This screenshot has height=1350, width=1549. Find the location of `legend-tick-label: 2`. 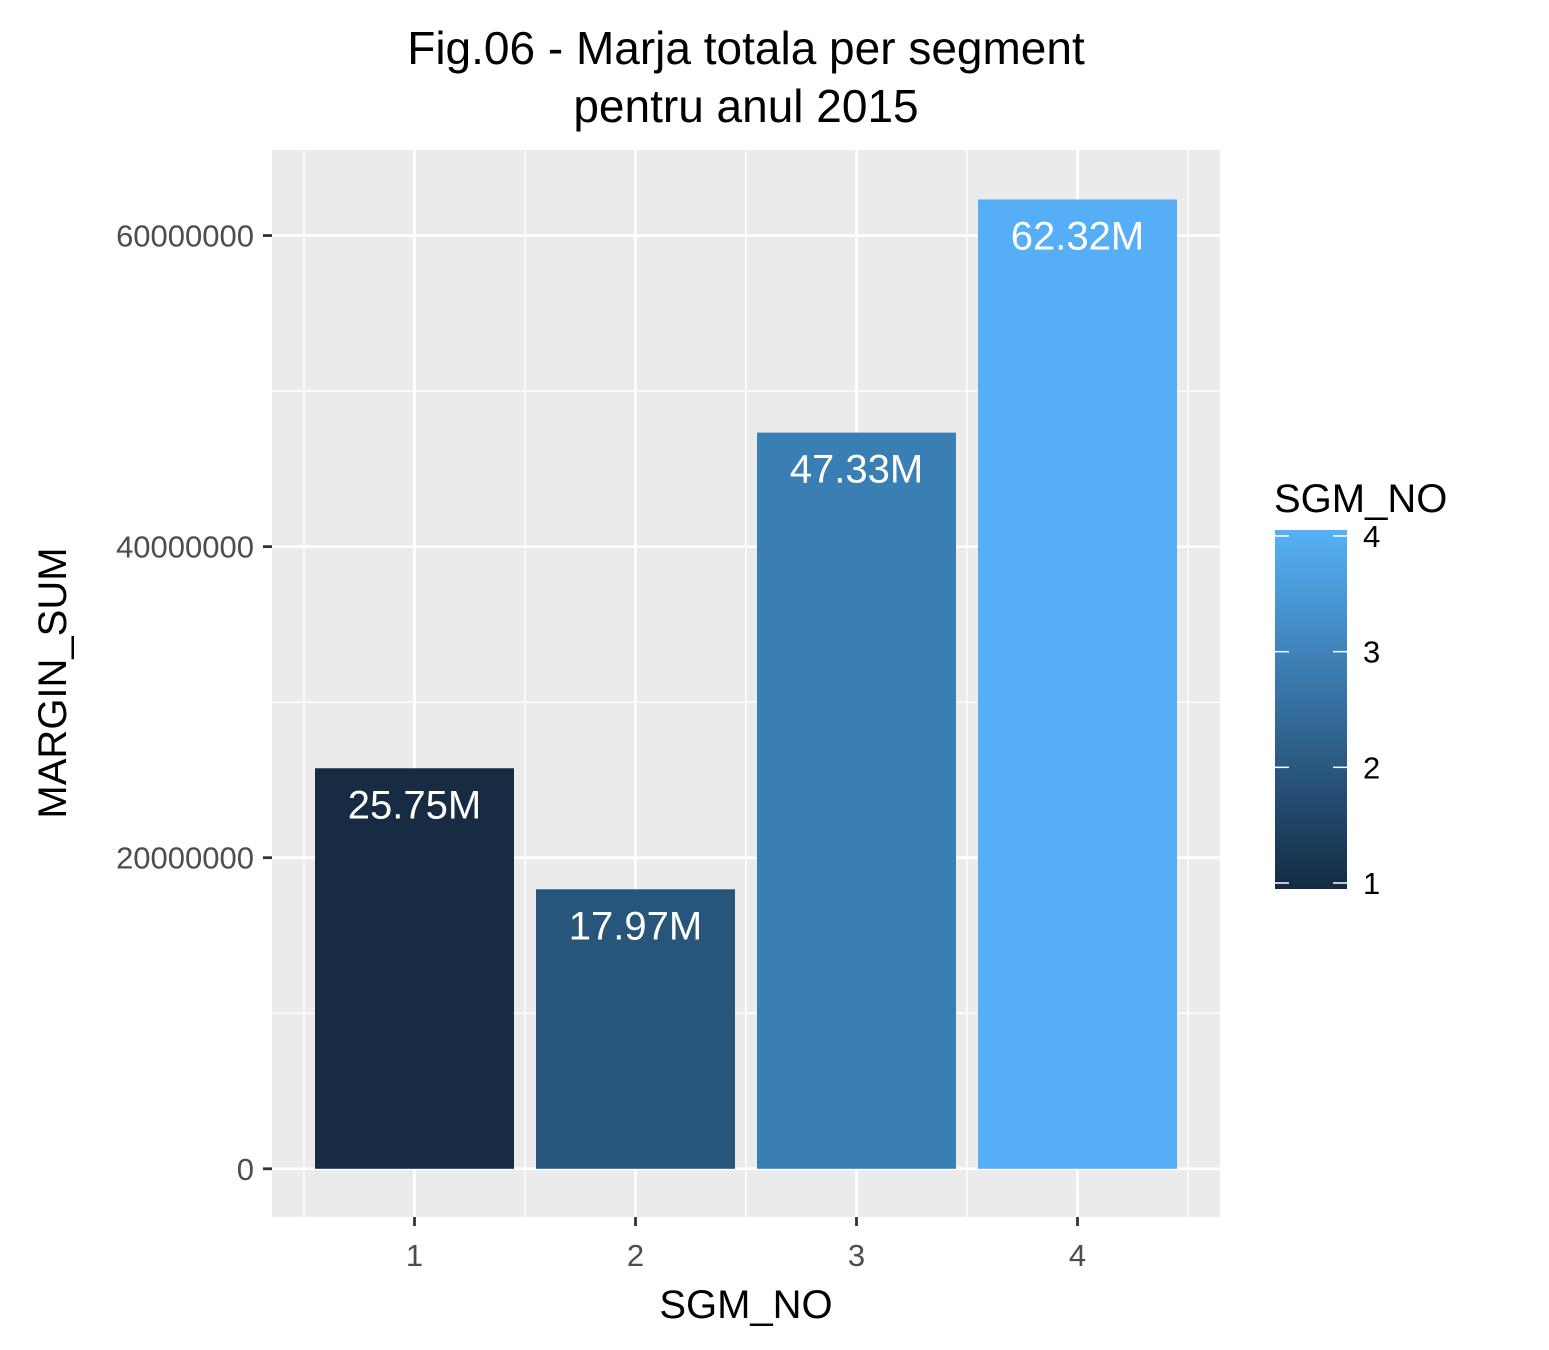

legend-tick-label: 2 is located at coordinates (1371, 767).